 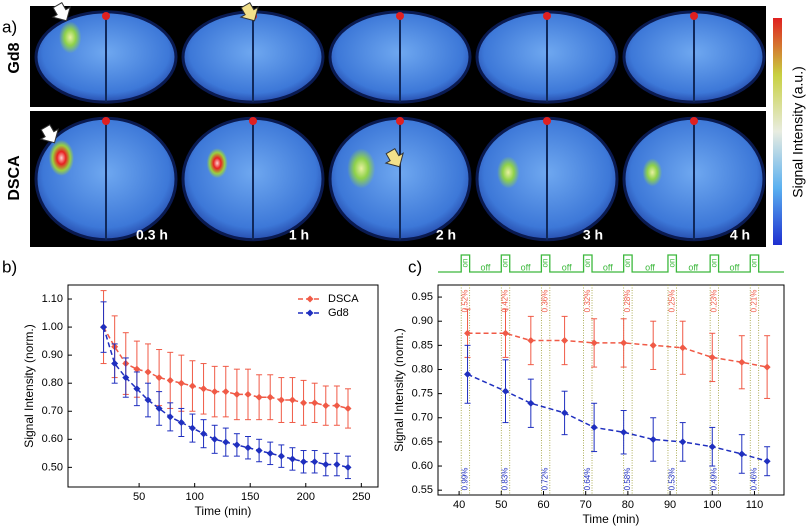 What do you see at coordinates (299, 235) in the screenshot?
I see `time-label: 1 h` at bounding box center [299, 235].